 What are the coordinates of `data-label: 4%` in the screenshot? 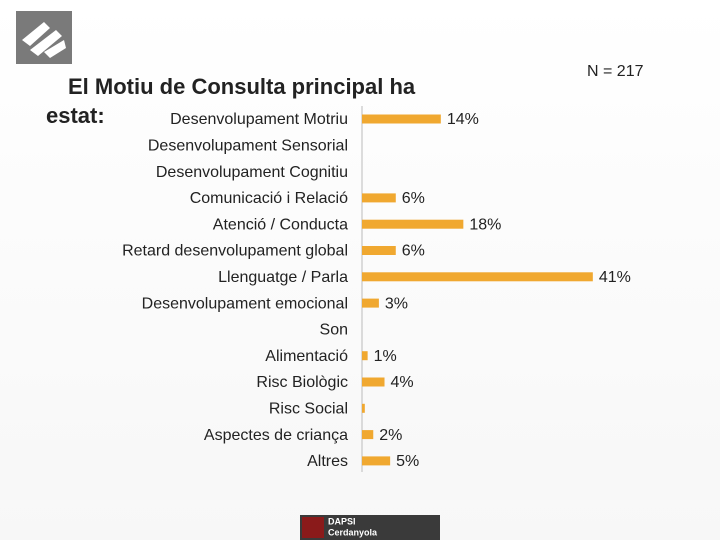 It's located at (402, 382).